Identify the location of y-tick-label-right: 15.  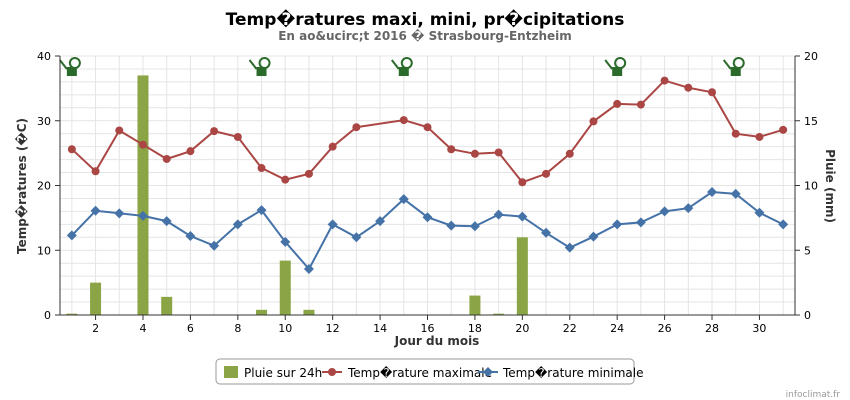
(811, 121).